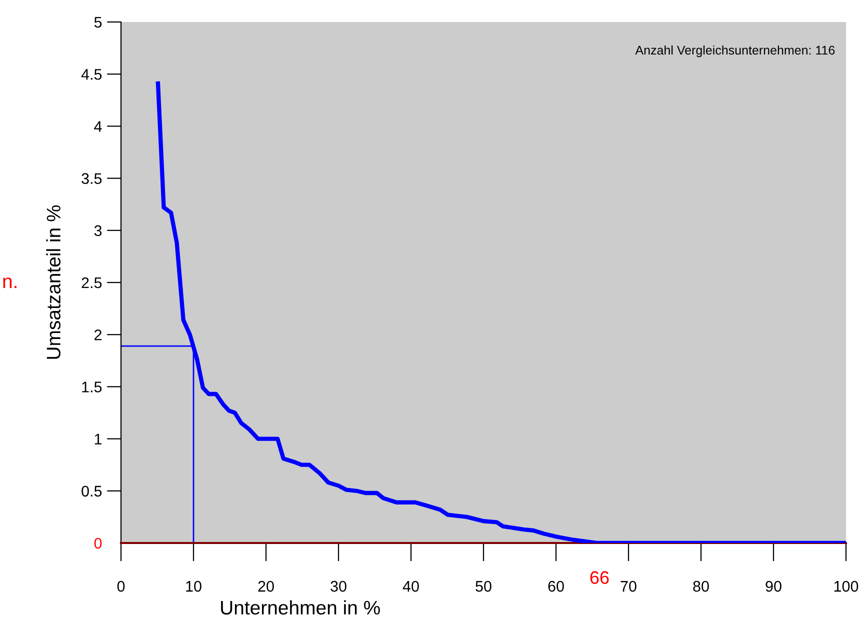 The image size is (868, 623). What do you see at coordinates (484, 586) in the screenshot?
I see `x-tick-label: 50` at bounding box center [484, 586].